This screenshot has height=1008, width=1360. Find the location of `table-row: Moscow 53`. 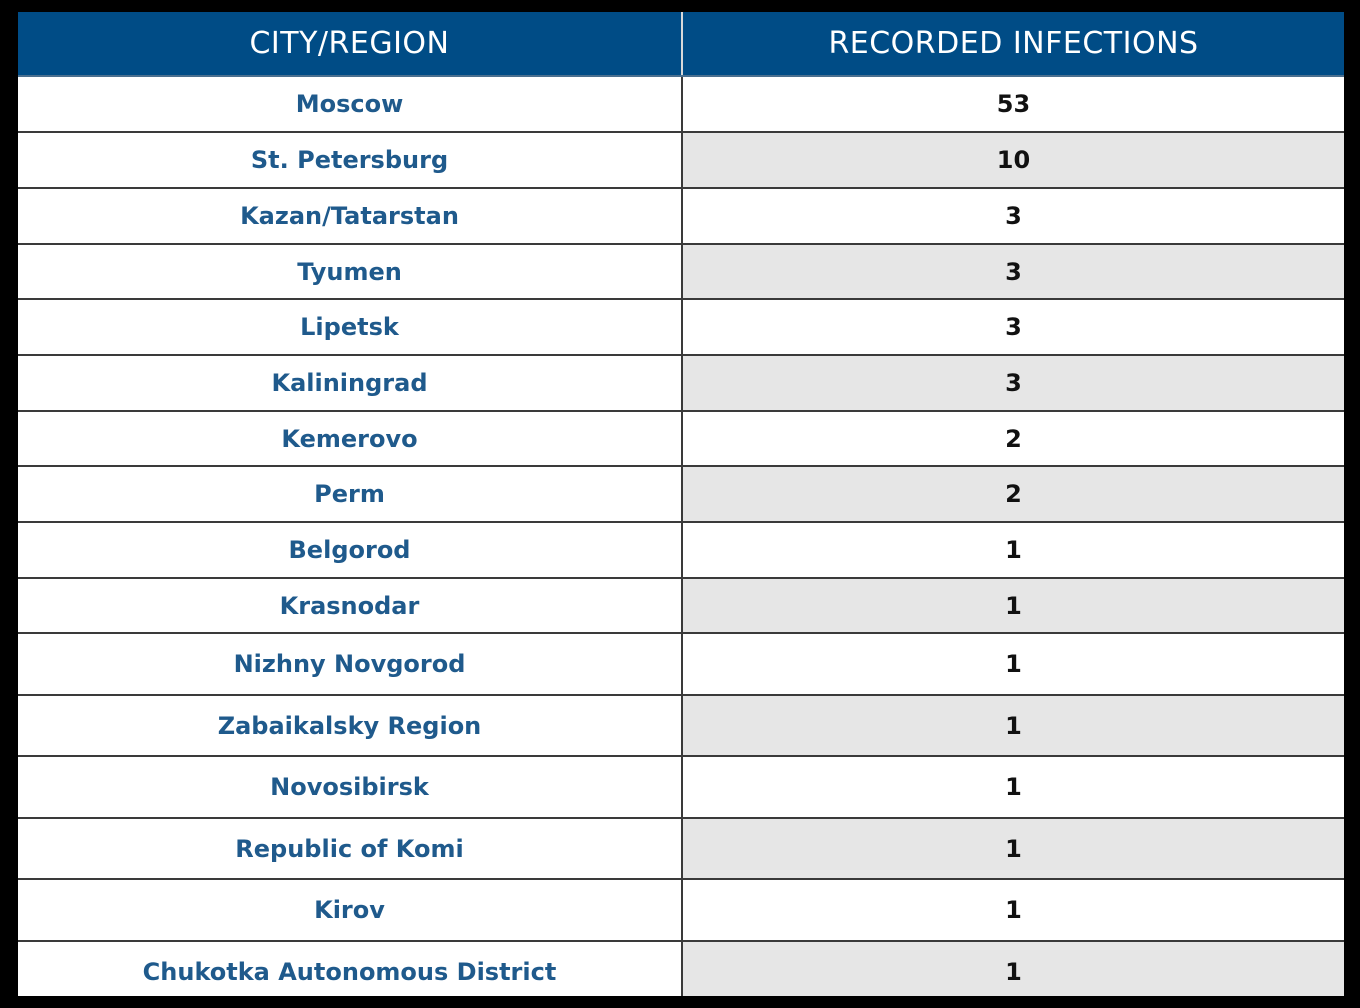

table-row: Moscow 53 is located at coordinates (681, 104).